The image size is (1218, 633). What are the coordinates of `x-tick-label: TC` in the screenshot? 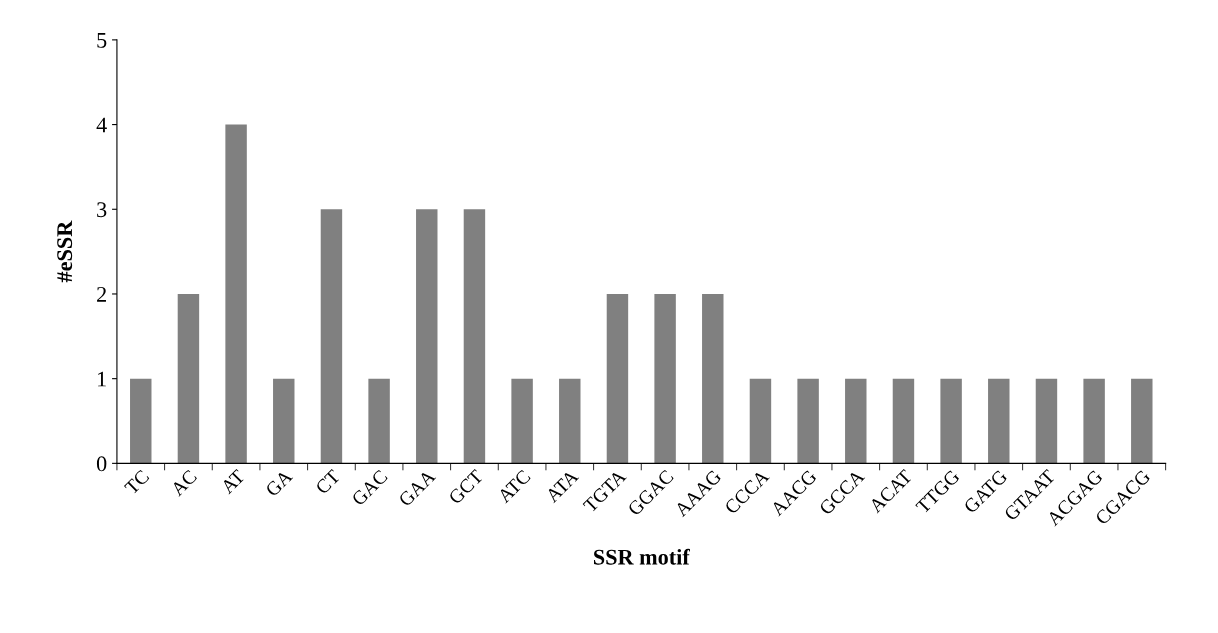 It's located at (136, 482).